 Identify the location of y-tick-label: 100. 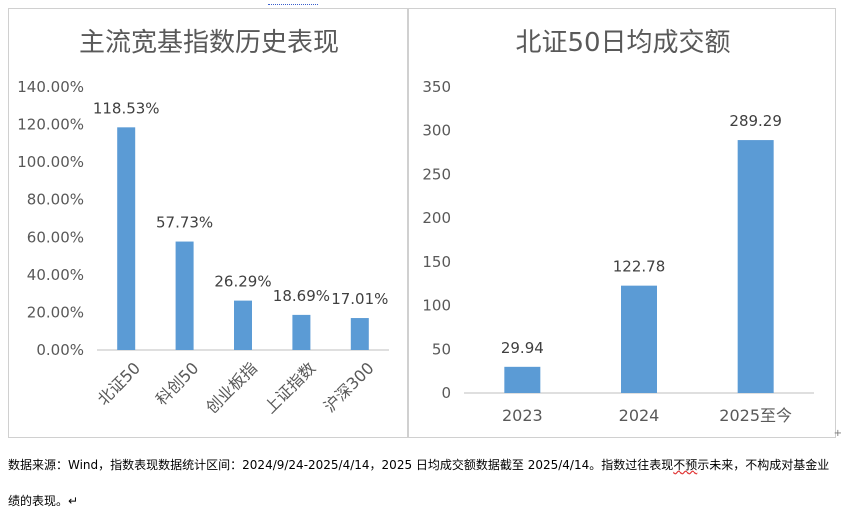
(436, 306).